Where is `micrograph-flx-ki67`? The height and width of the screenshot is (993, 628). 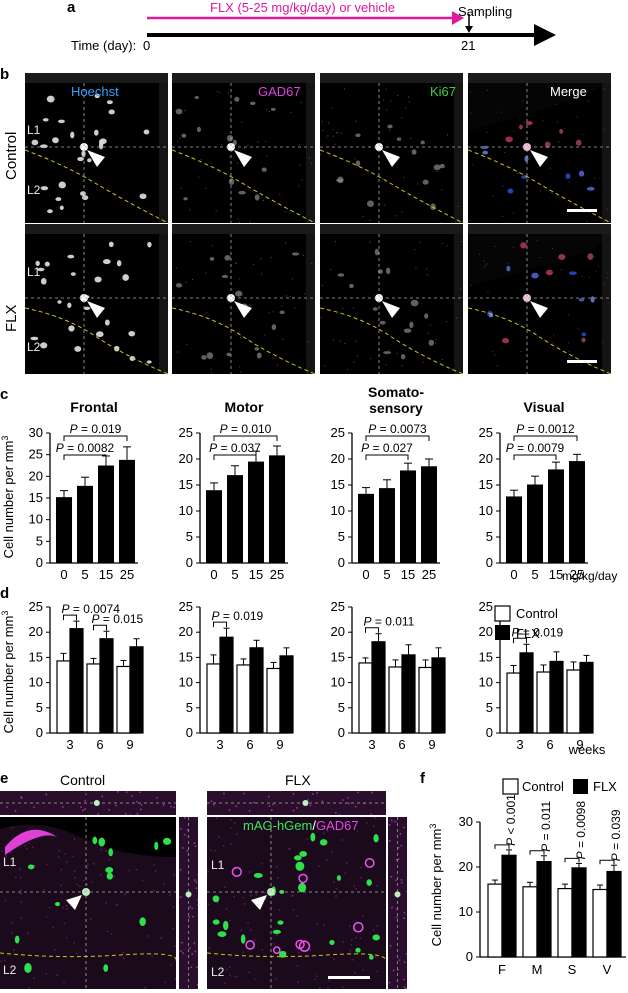 micrograph-flx-ki67 is located at coordinates (391, 299).